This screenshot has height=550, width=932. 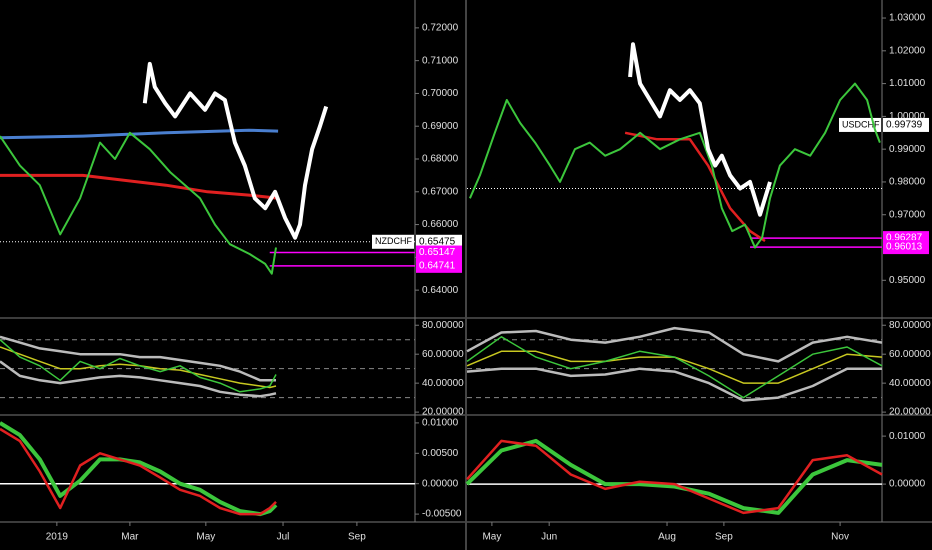 What do you see at coordinates (907, 280) in the screenshot?
I see `y-tick-label: 0.95000` at bounding box center [907, 280].